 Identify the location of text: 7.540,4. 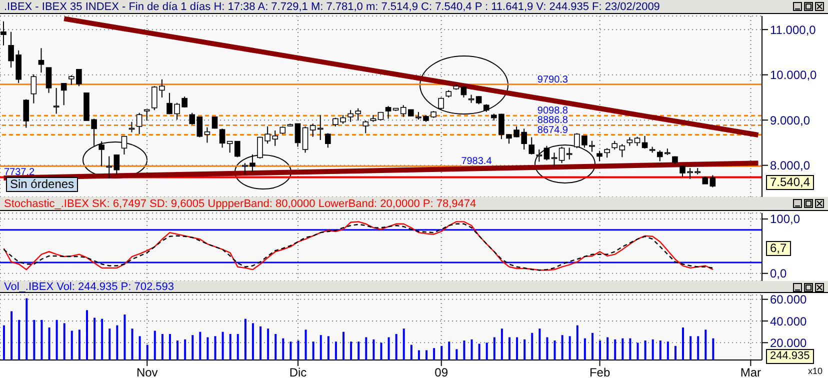
(790, 182).